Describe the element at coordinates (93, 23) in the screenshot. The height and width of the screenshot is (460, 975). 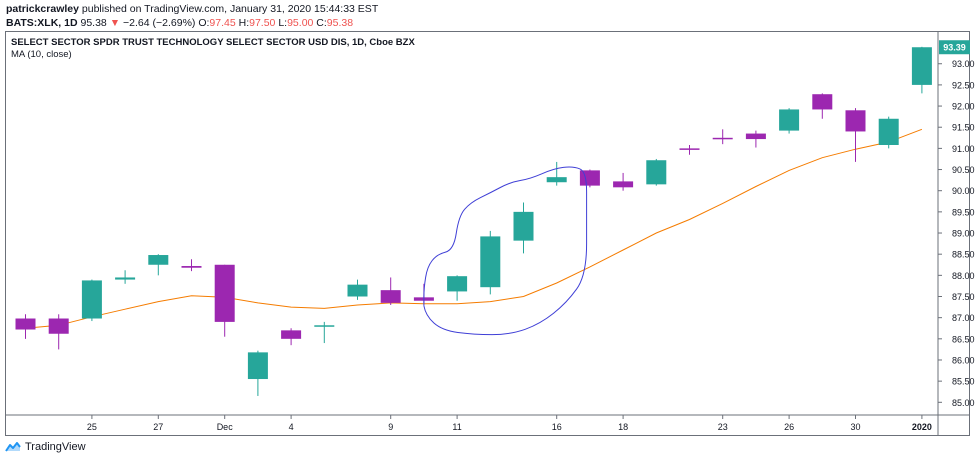
I see `last-price: 95.38` at that location.